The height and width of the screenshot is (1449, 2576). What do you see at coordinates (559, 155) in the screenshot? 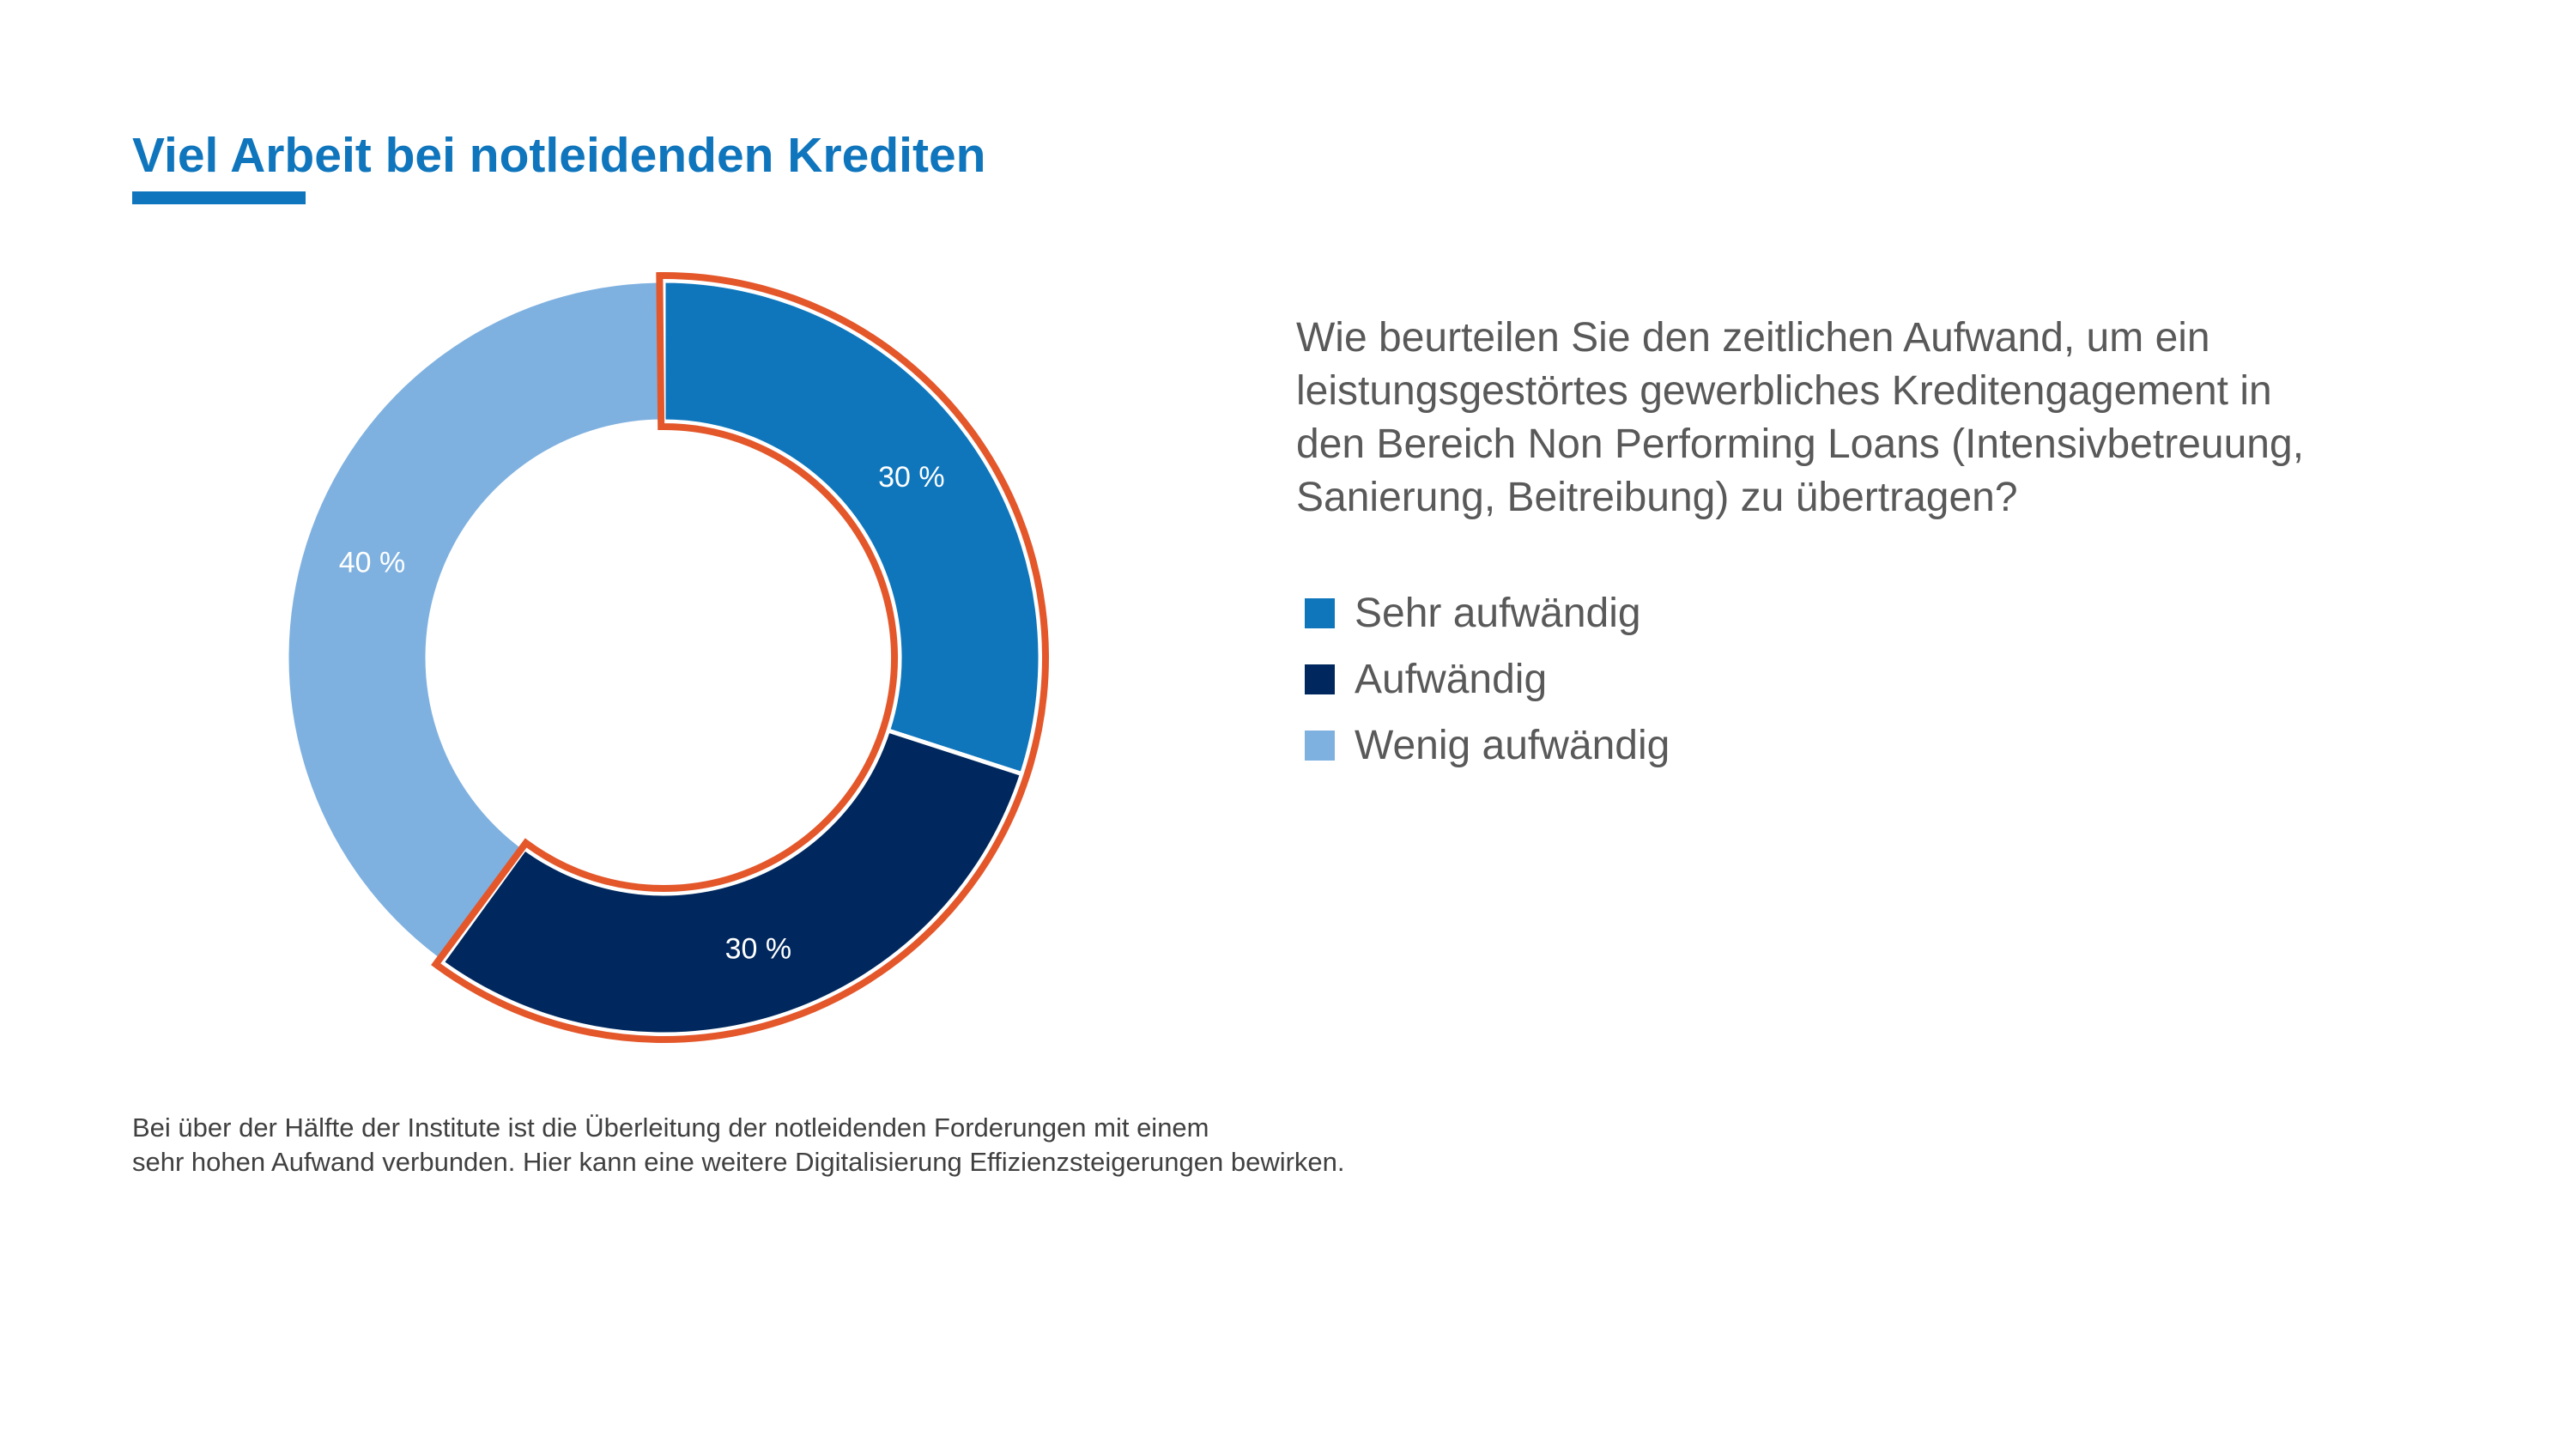
I see `page-title: Viel Arbeit bei notleidenden Krediten` at bounding box center [559, 155].